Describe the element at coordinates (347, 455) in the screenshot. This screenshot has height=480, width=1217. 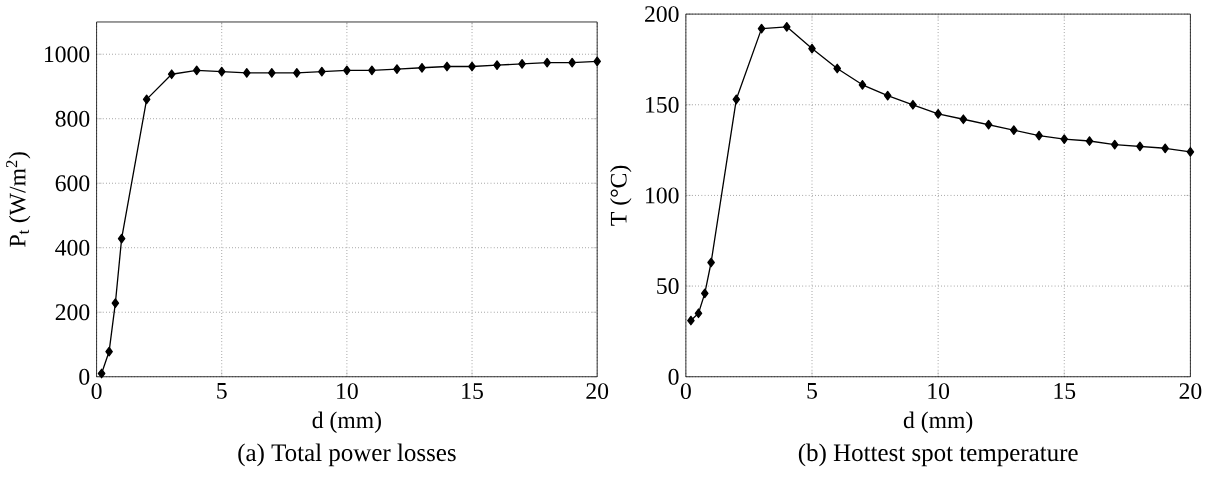
I see `text: (a) Total power losses` at that location.